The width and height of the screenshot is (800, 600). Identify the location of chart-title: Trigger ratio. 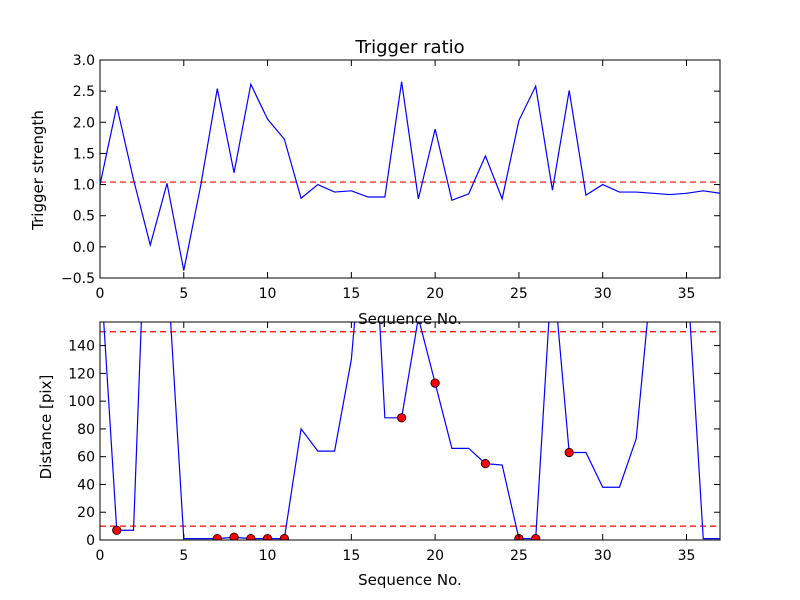
(409, 47).